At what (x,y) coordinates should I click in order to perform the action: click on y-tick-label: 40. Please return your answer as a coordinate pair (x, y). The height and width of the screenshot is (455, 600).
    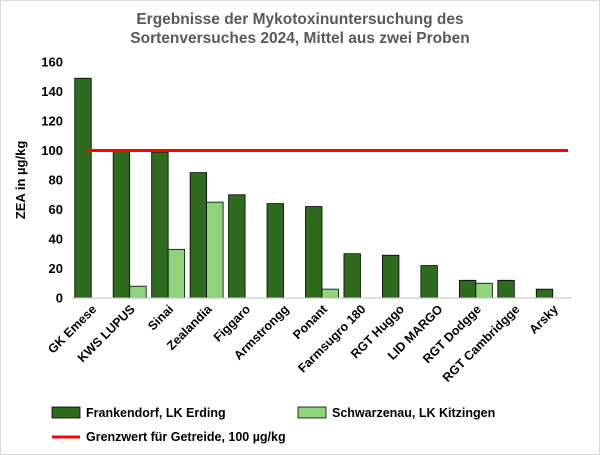
    Looking at the image, I should click on (56, 239).